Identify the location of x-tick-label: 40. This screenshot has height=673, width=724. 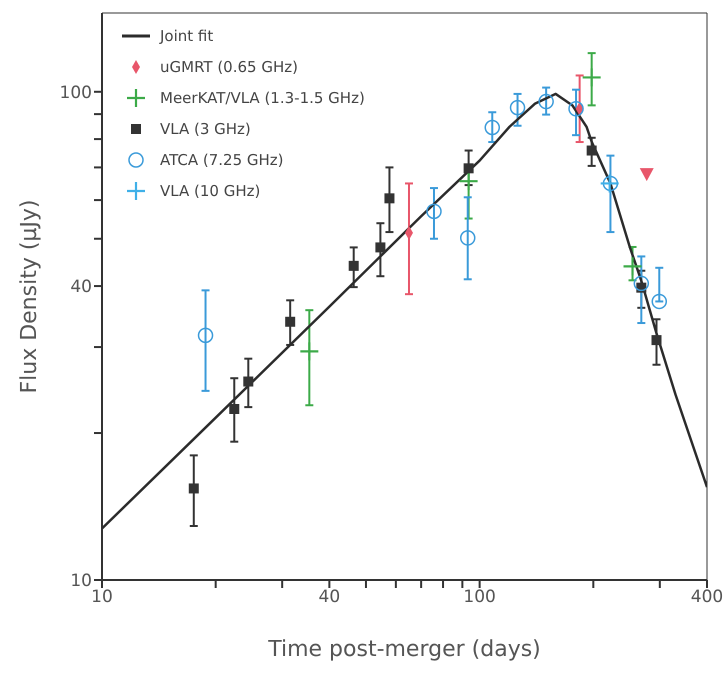
(329, 597).